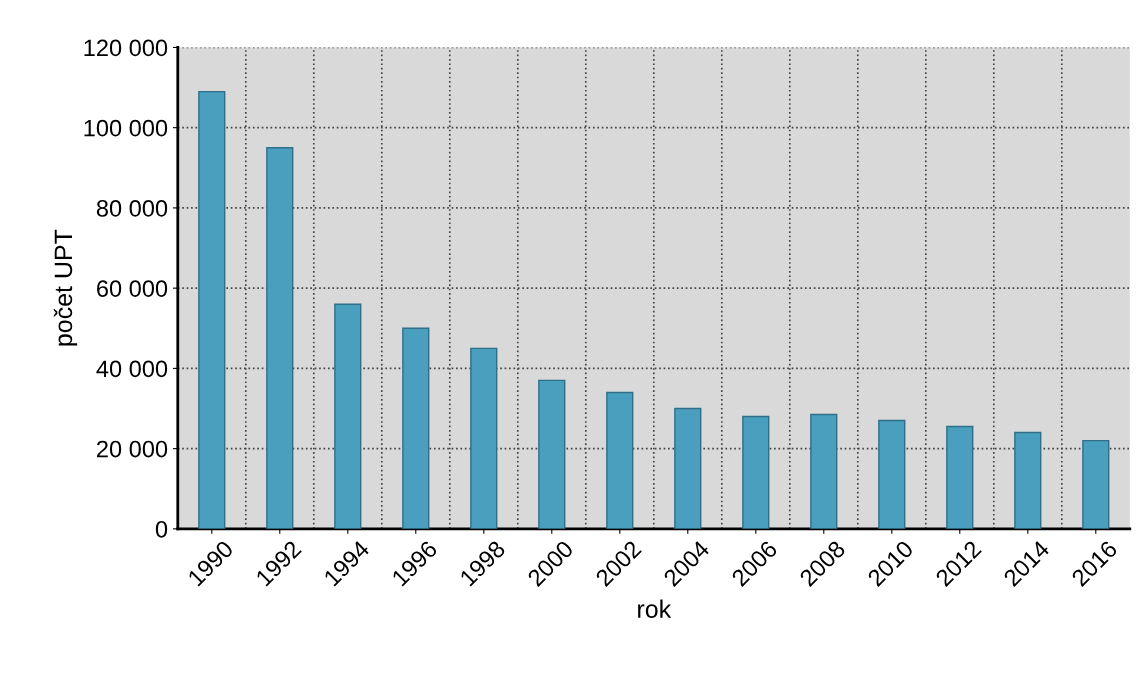 Image resolution: width=1147 pixels, height=678 pixels. Describe the element at coordinates (65, 287) in the screenshot. I see `y-axis-title: počet UPT` at that location.